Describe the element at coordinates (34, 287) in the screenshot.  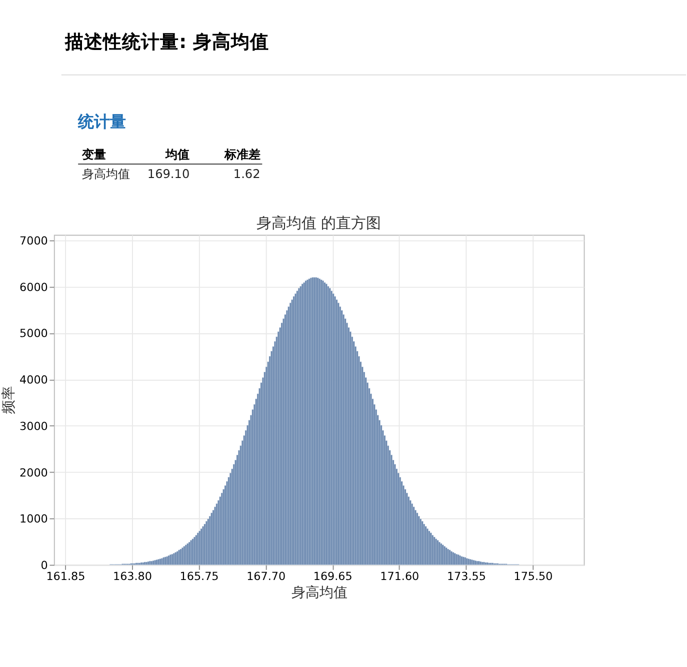
I see `y-tick-label: 6000` at that location.